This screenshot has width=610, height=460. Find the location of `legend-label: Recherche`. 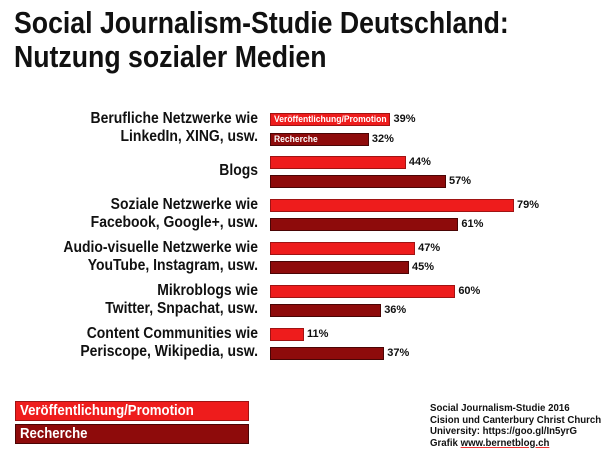

legend-label: Recherche is located at coordinates (54, 433).